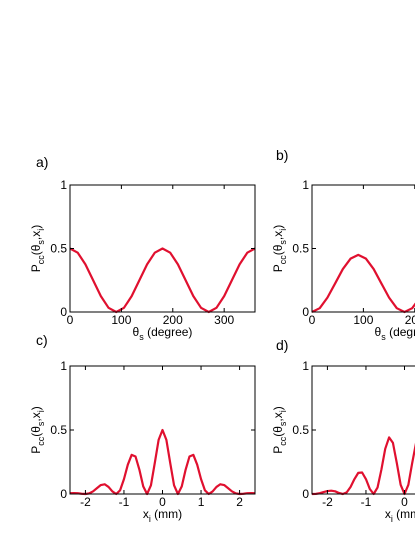  I want to click on x-tick-label: 1, so click(201, 502).